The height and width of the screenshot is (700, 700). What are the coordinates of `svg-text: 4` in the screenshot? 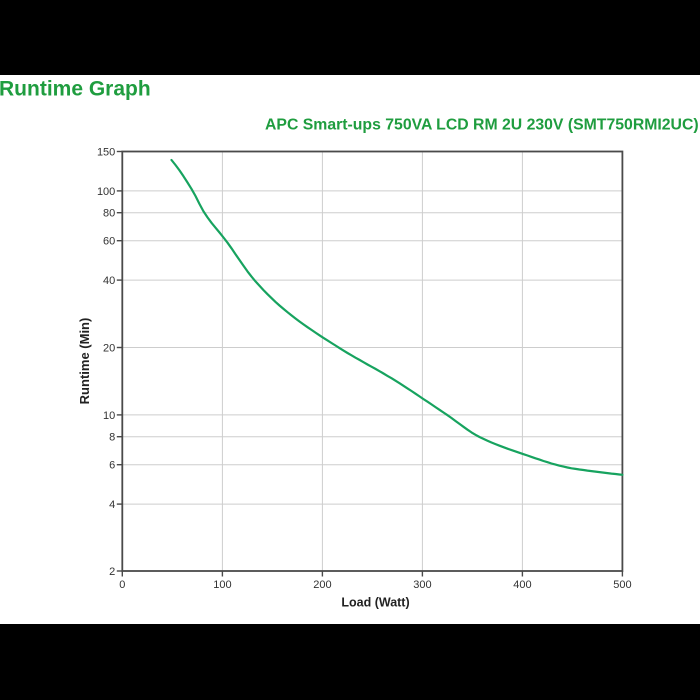 It's located at (112, 505).